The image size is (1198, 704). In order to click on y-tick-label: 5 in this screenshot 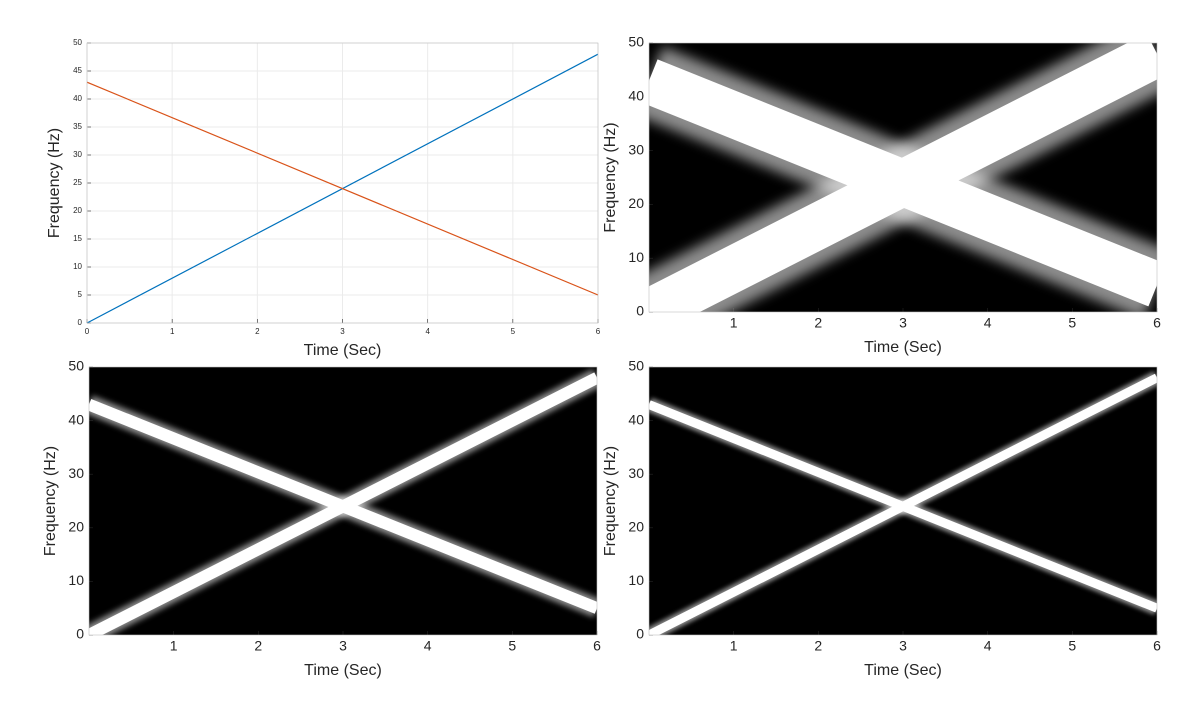, I will do `click(80, 294)`.